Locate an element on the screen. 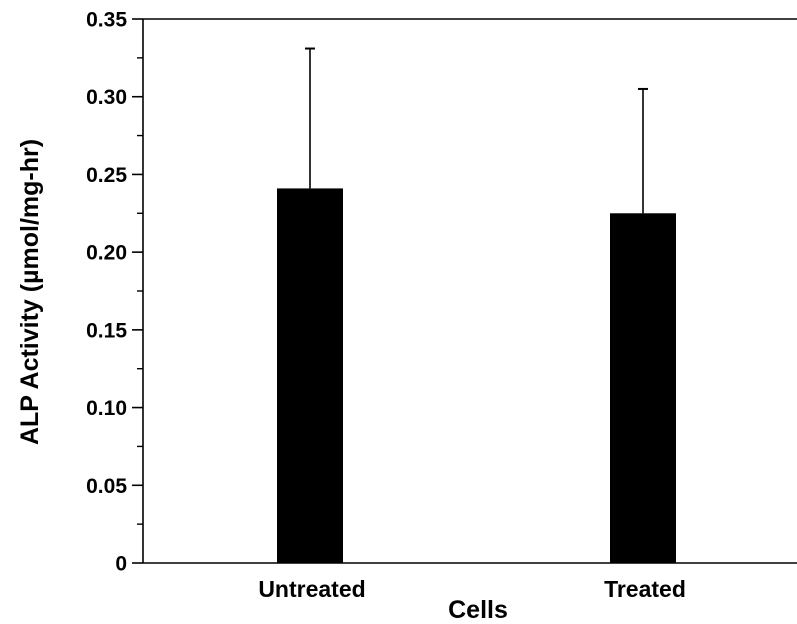 This screenshot has height=624, width=797. y-tick-label: 0.10 is located at coordinates (106, 408).